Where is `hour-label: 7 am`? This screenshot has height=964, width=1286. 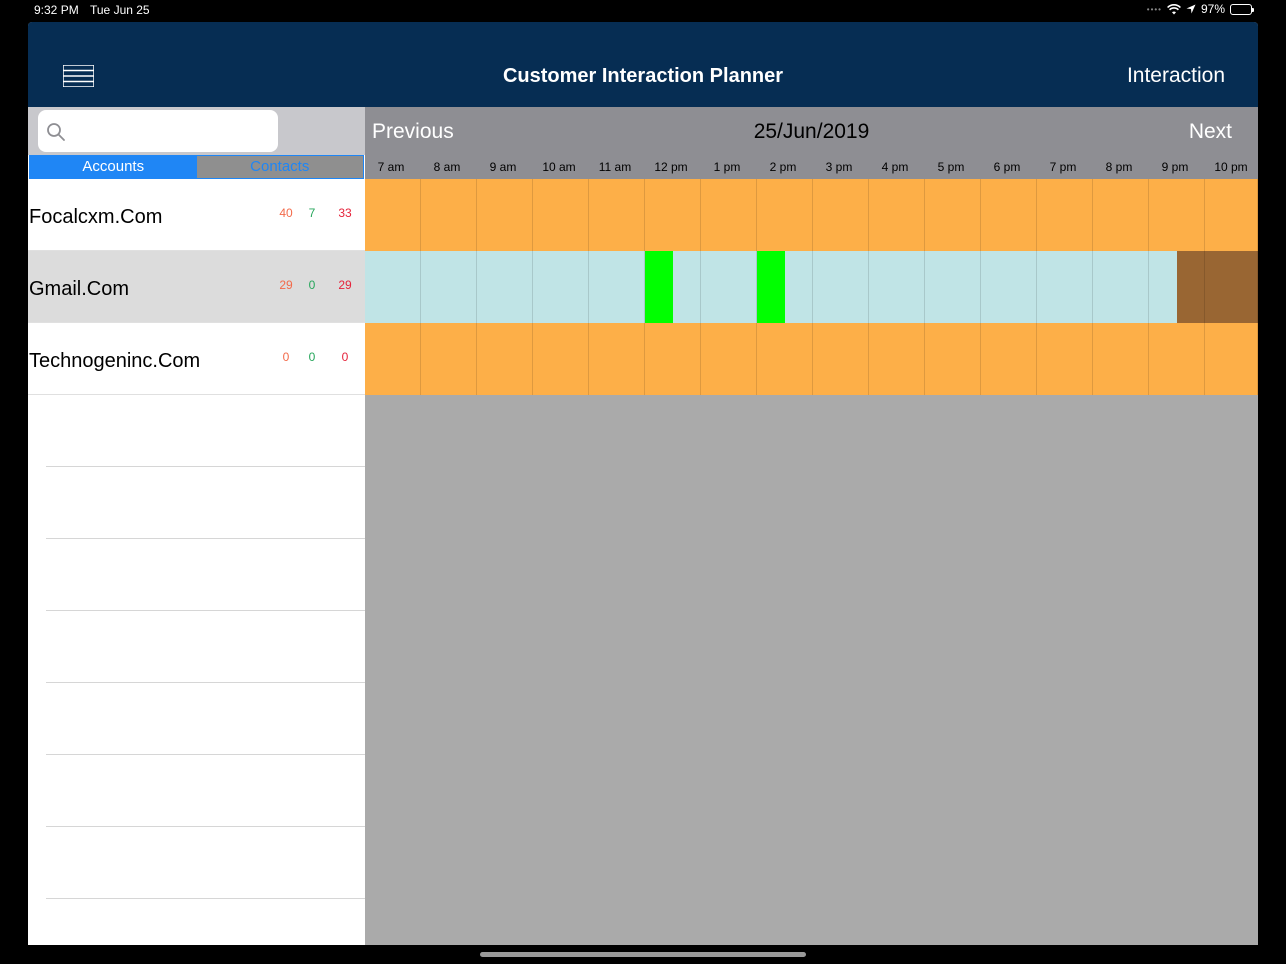
hour-label: 7 am is located at coordinates (391, 167).